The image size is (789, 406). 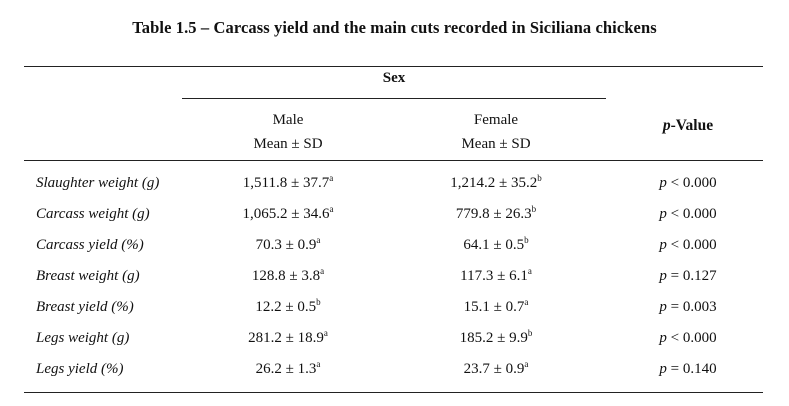 I want to click on bottom-rule, so click(x=393, y=392).